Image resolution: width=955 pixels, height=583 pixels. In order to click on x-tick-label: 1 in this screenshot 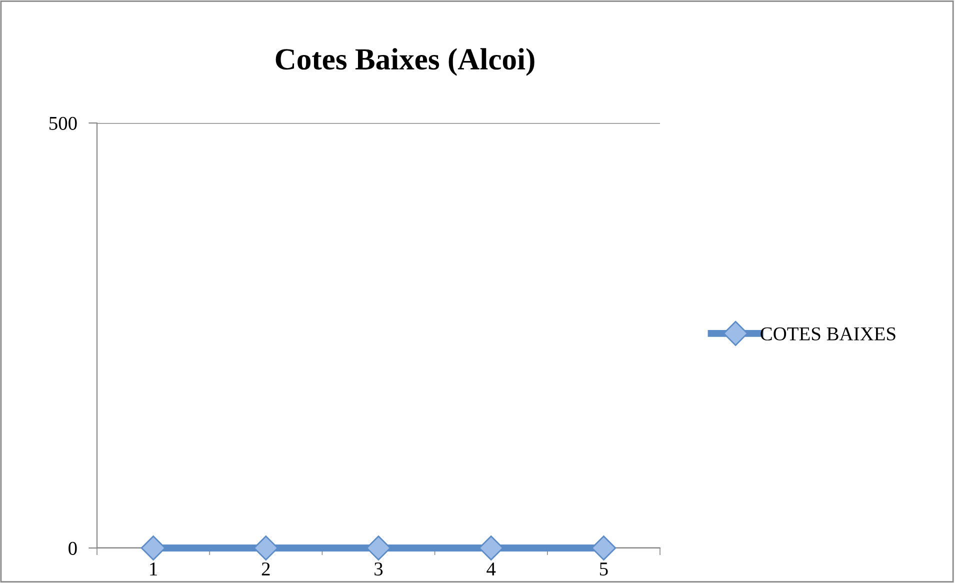, I will do `click(153, 569)`.